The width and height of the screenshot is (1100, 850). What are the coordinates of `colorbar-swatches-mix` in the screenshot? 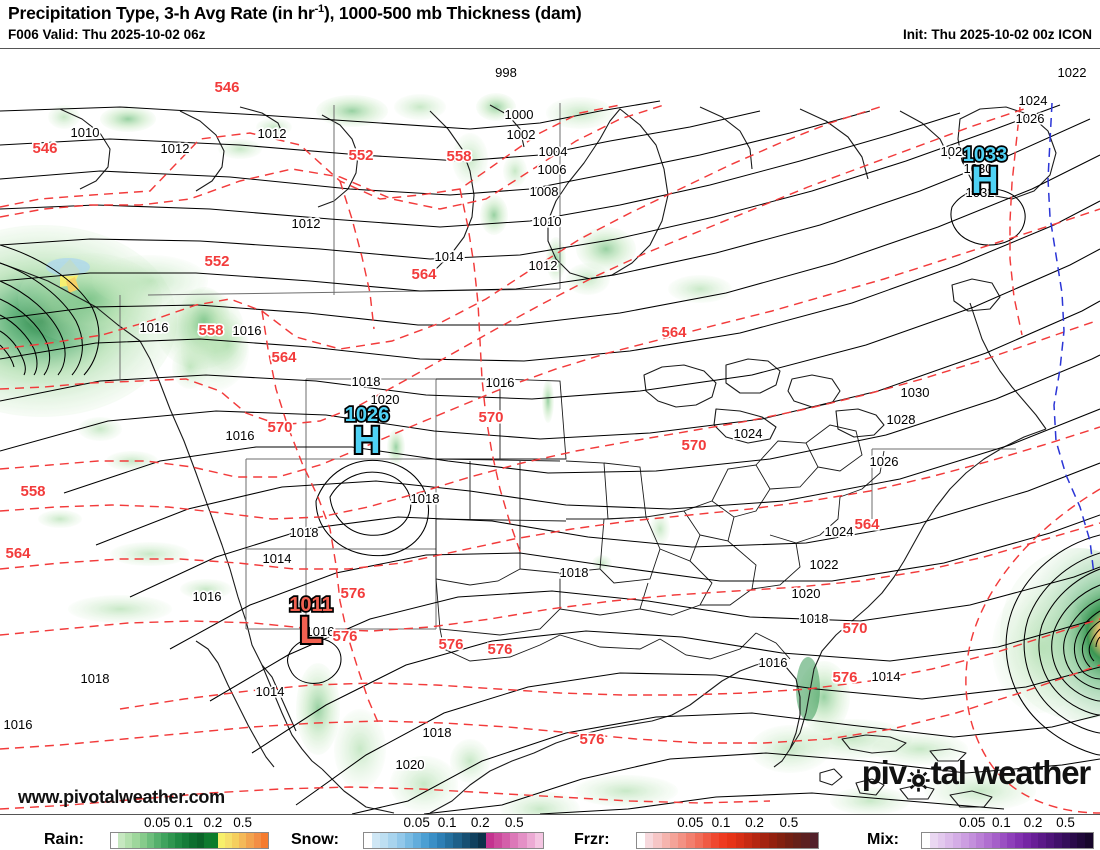 It's located at (1007, 840).